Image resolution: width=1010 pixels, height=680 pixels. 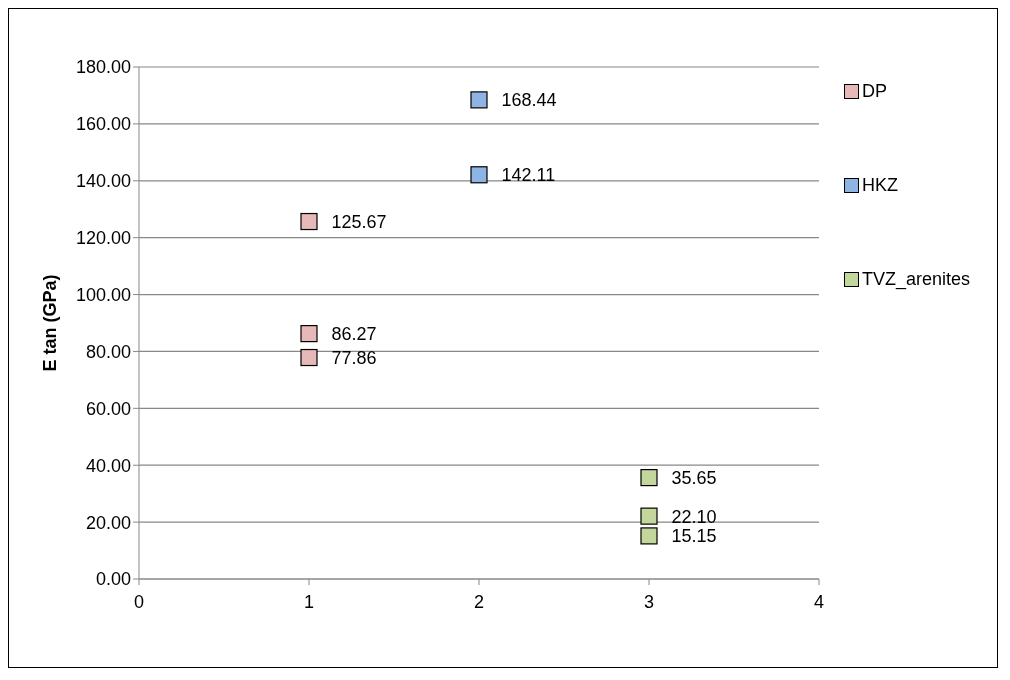 What do you see at coordinates (916, 279) in the screenshot?
I see `legend-label: TVZ_arenites` at bounding box center [916, 279].